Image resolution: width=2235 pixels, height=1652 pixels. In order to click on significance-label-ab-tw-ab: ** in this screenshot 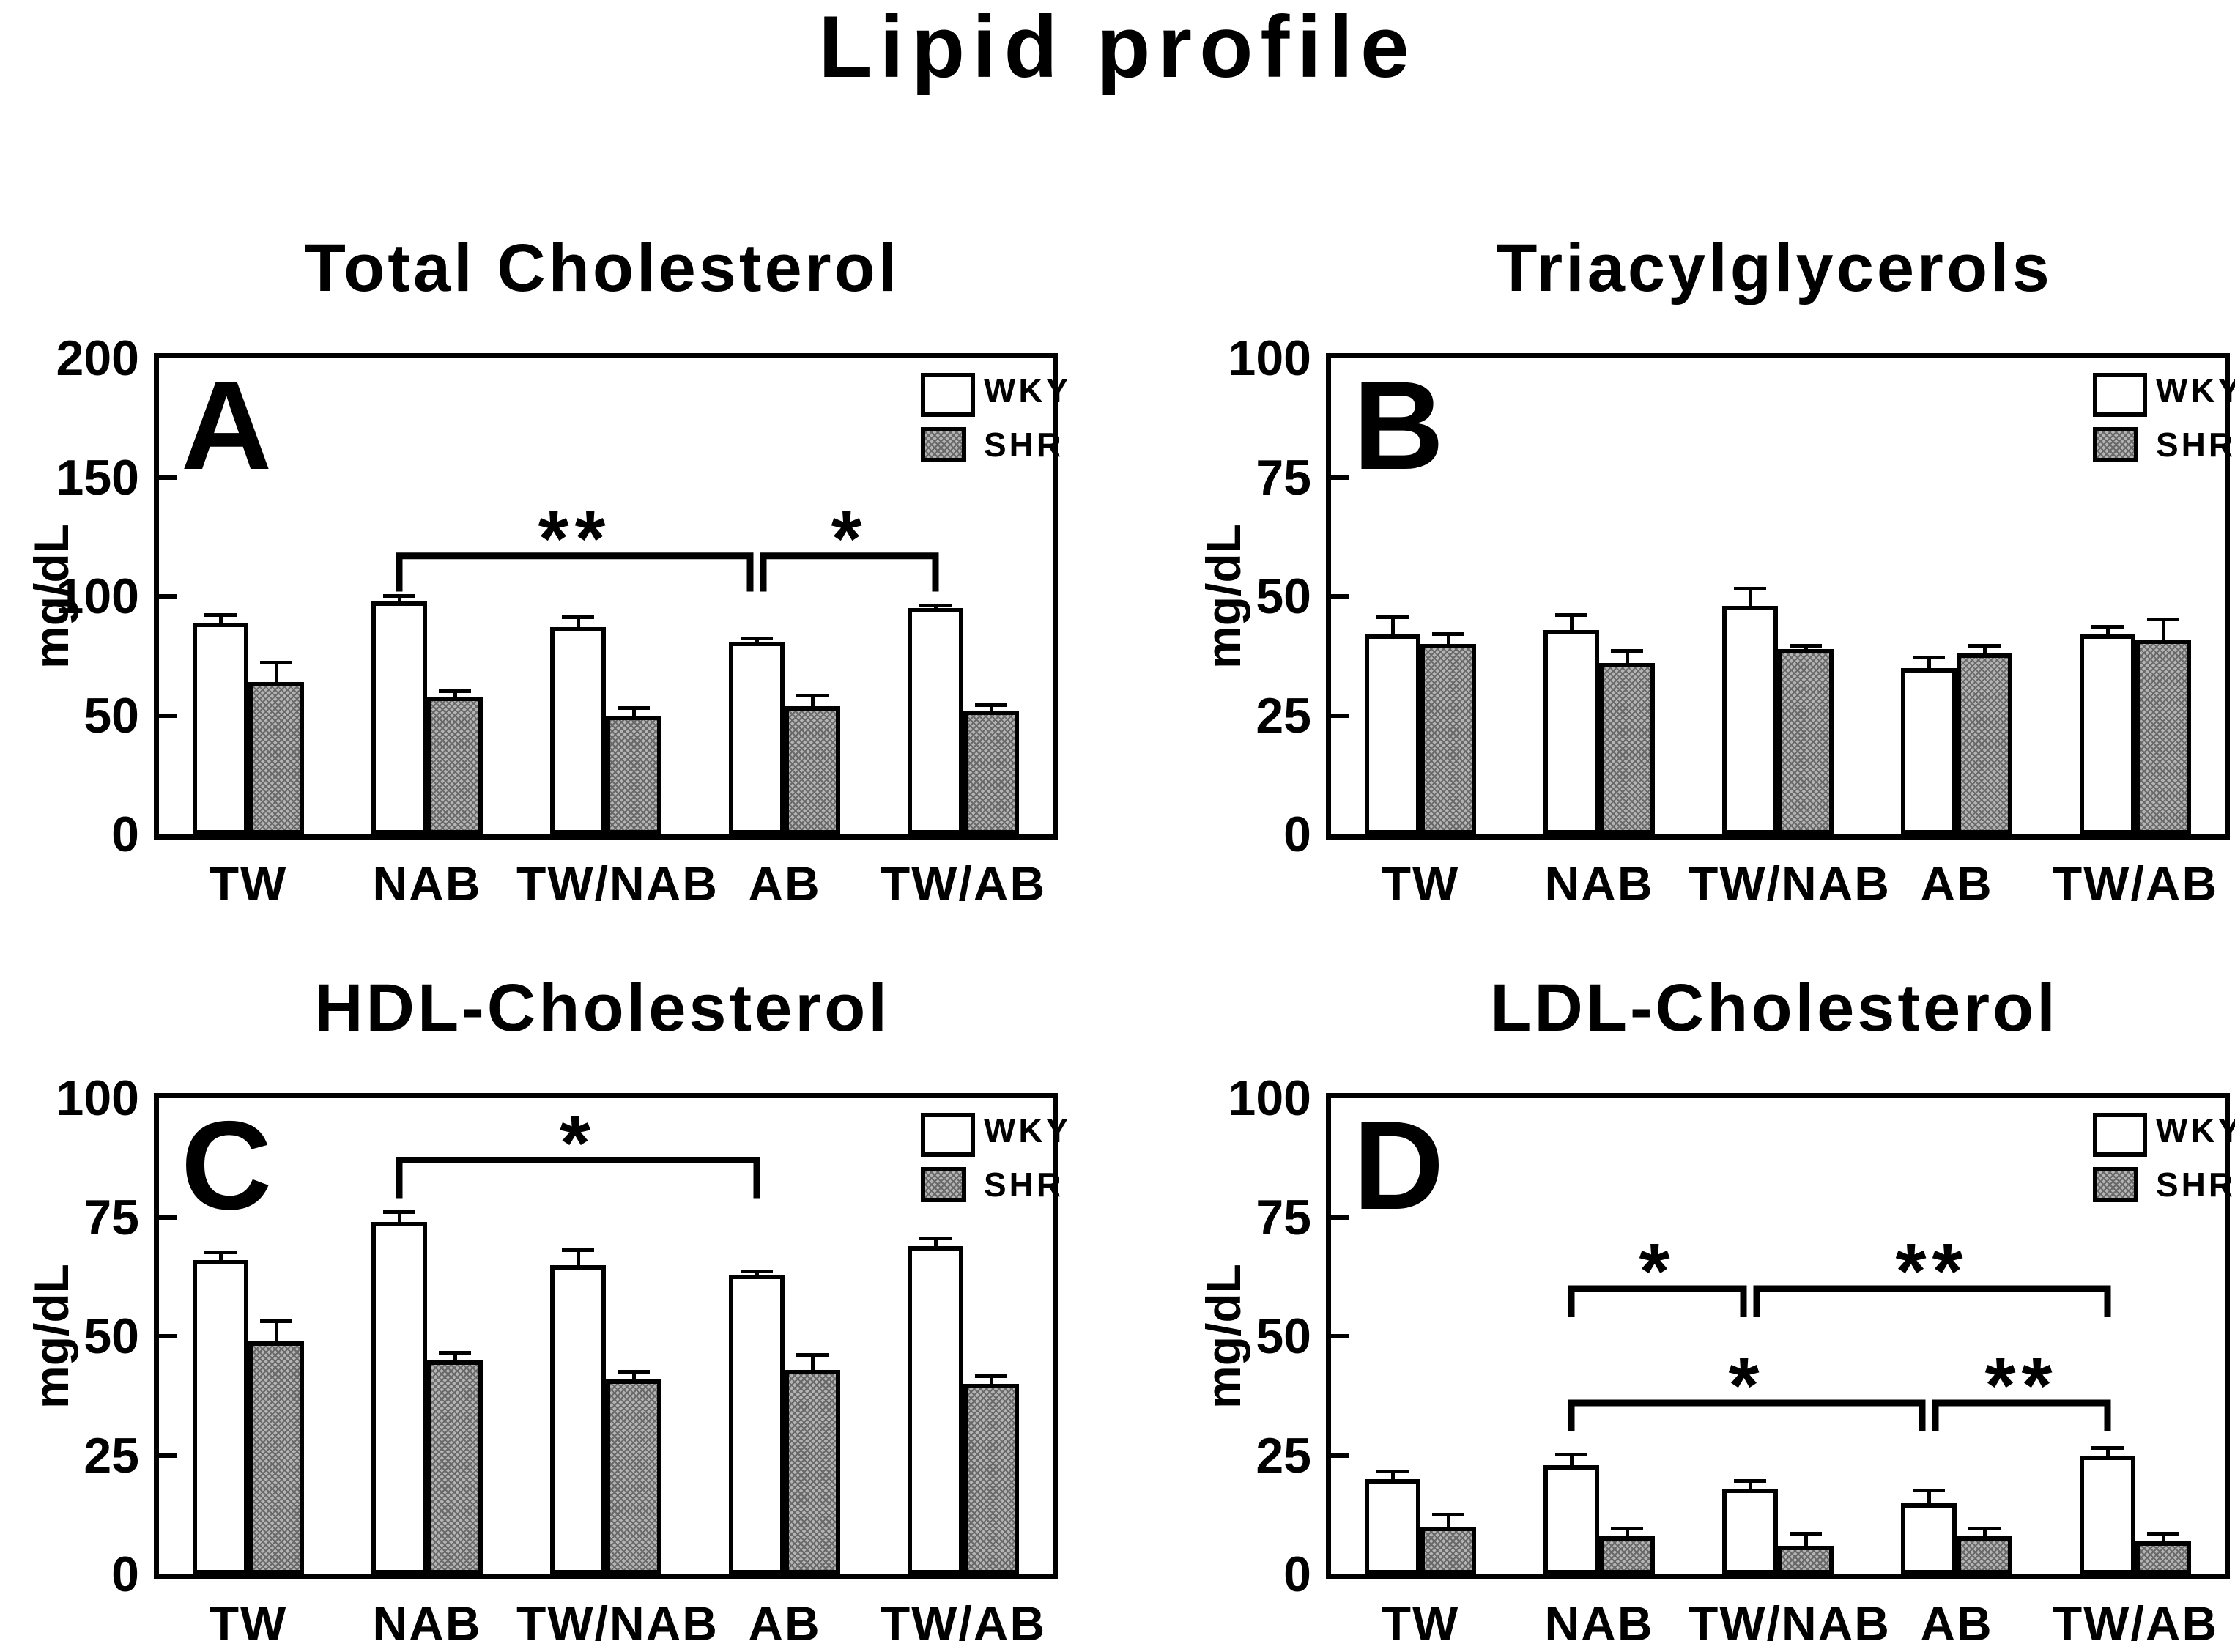, I will do `click(2021, 1385)`.